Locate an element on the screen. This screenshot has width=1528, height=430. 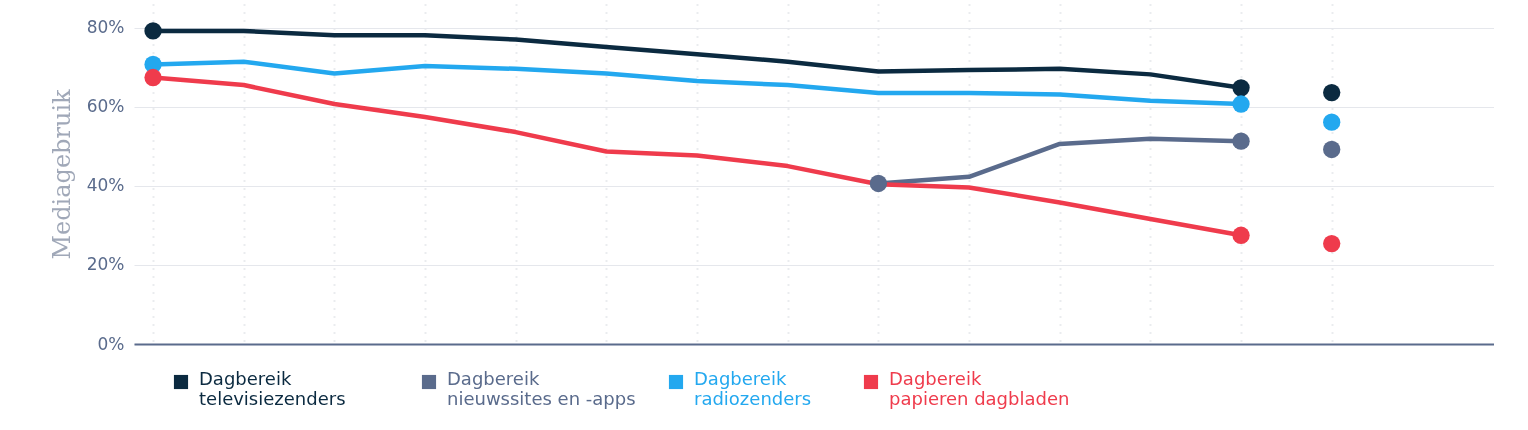
y-tick-label: 0% is located at coordinates (111, 343).